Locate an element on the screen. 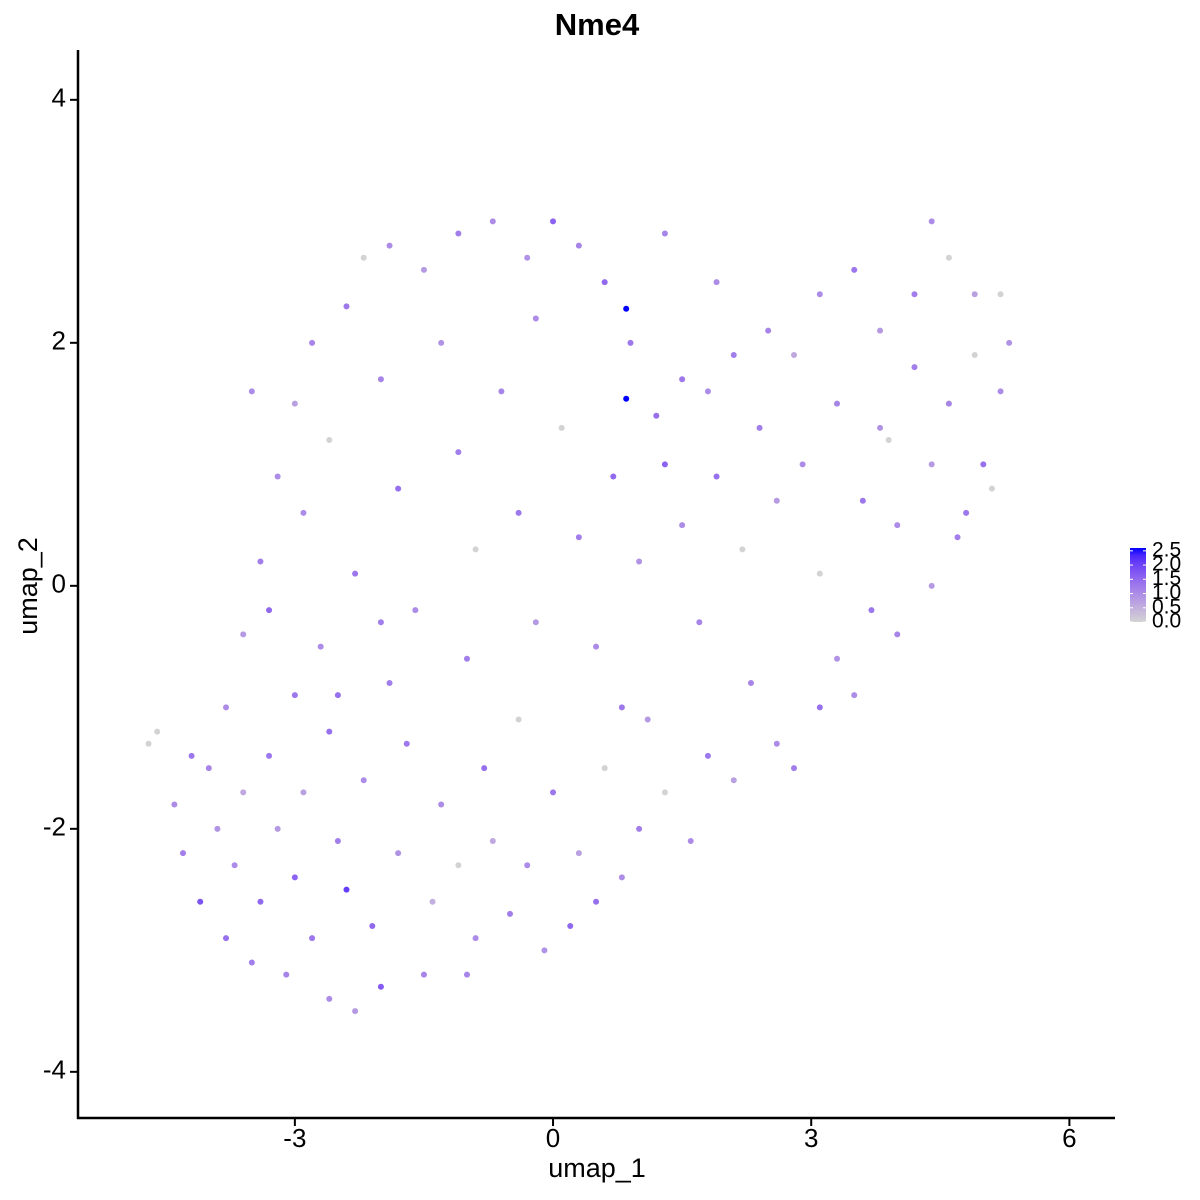 This screenshot has height=1200, width=1200. y-axis-label: umap_2 is located at coordinates (28, 586).